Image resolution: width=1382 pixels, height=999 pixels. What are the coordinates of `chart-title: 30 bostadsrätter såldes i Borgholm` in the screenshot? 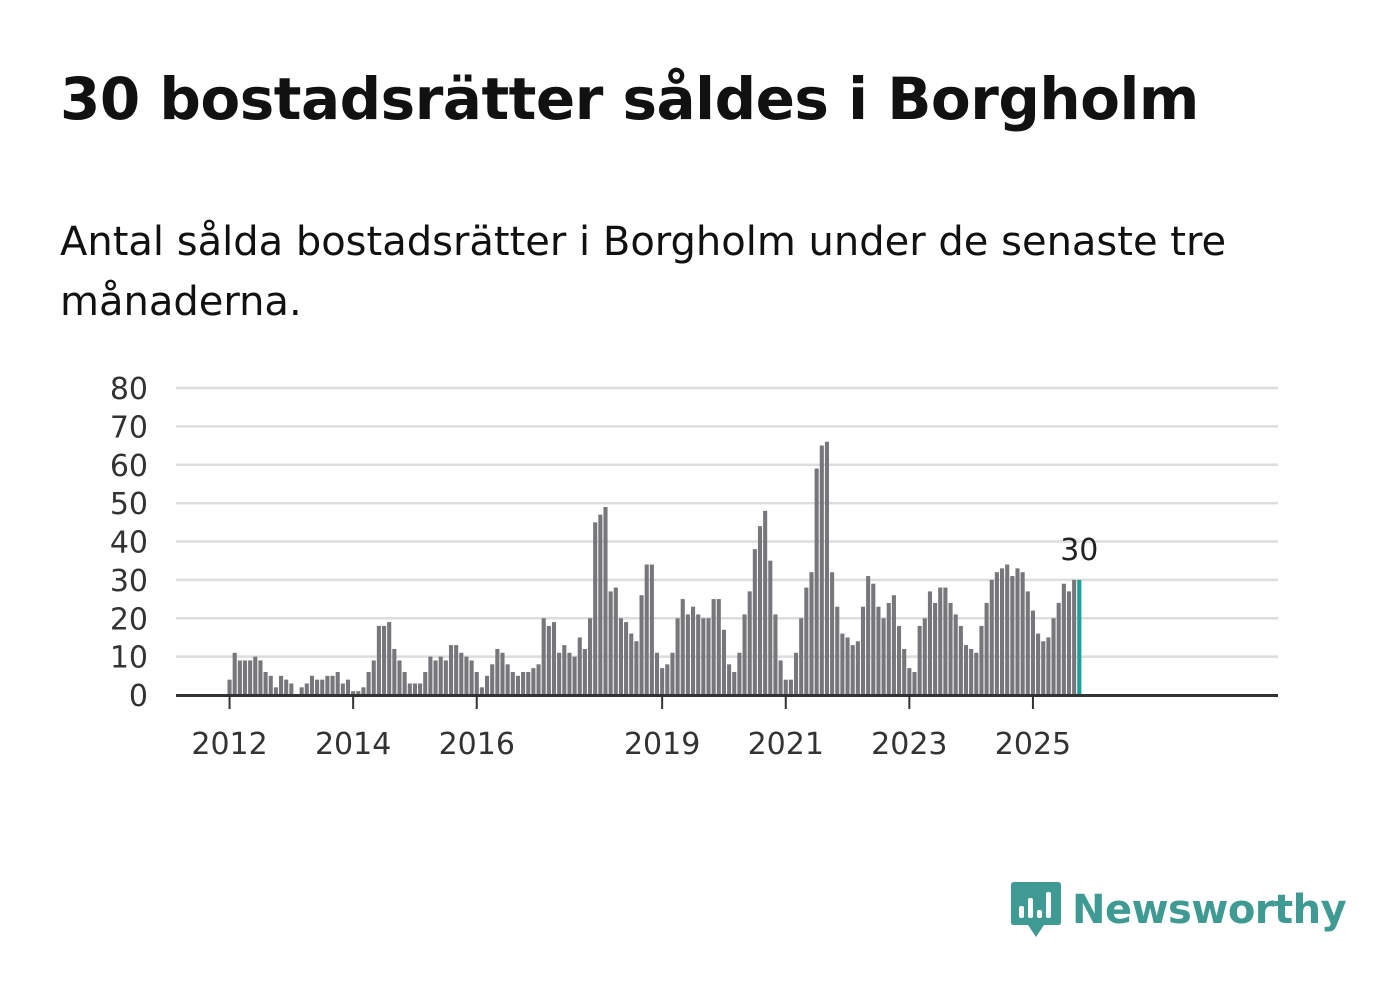 It's located at (629, 99).